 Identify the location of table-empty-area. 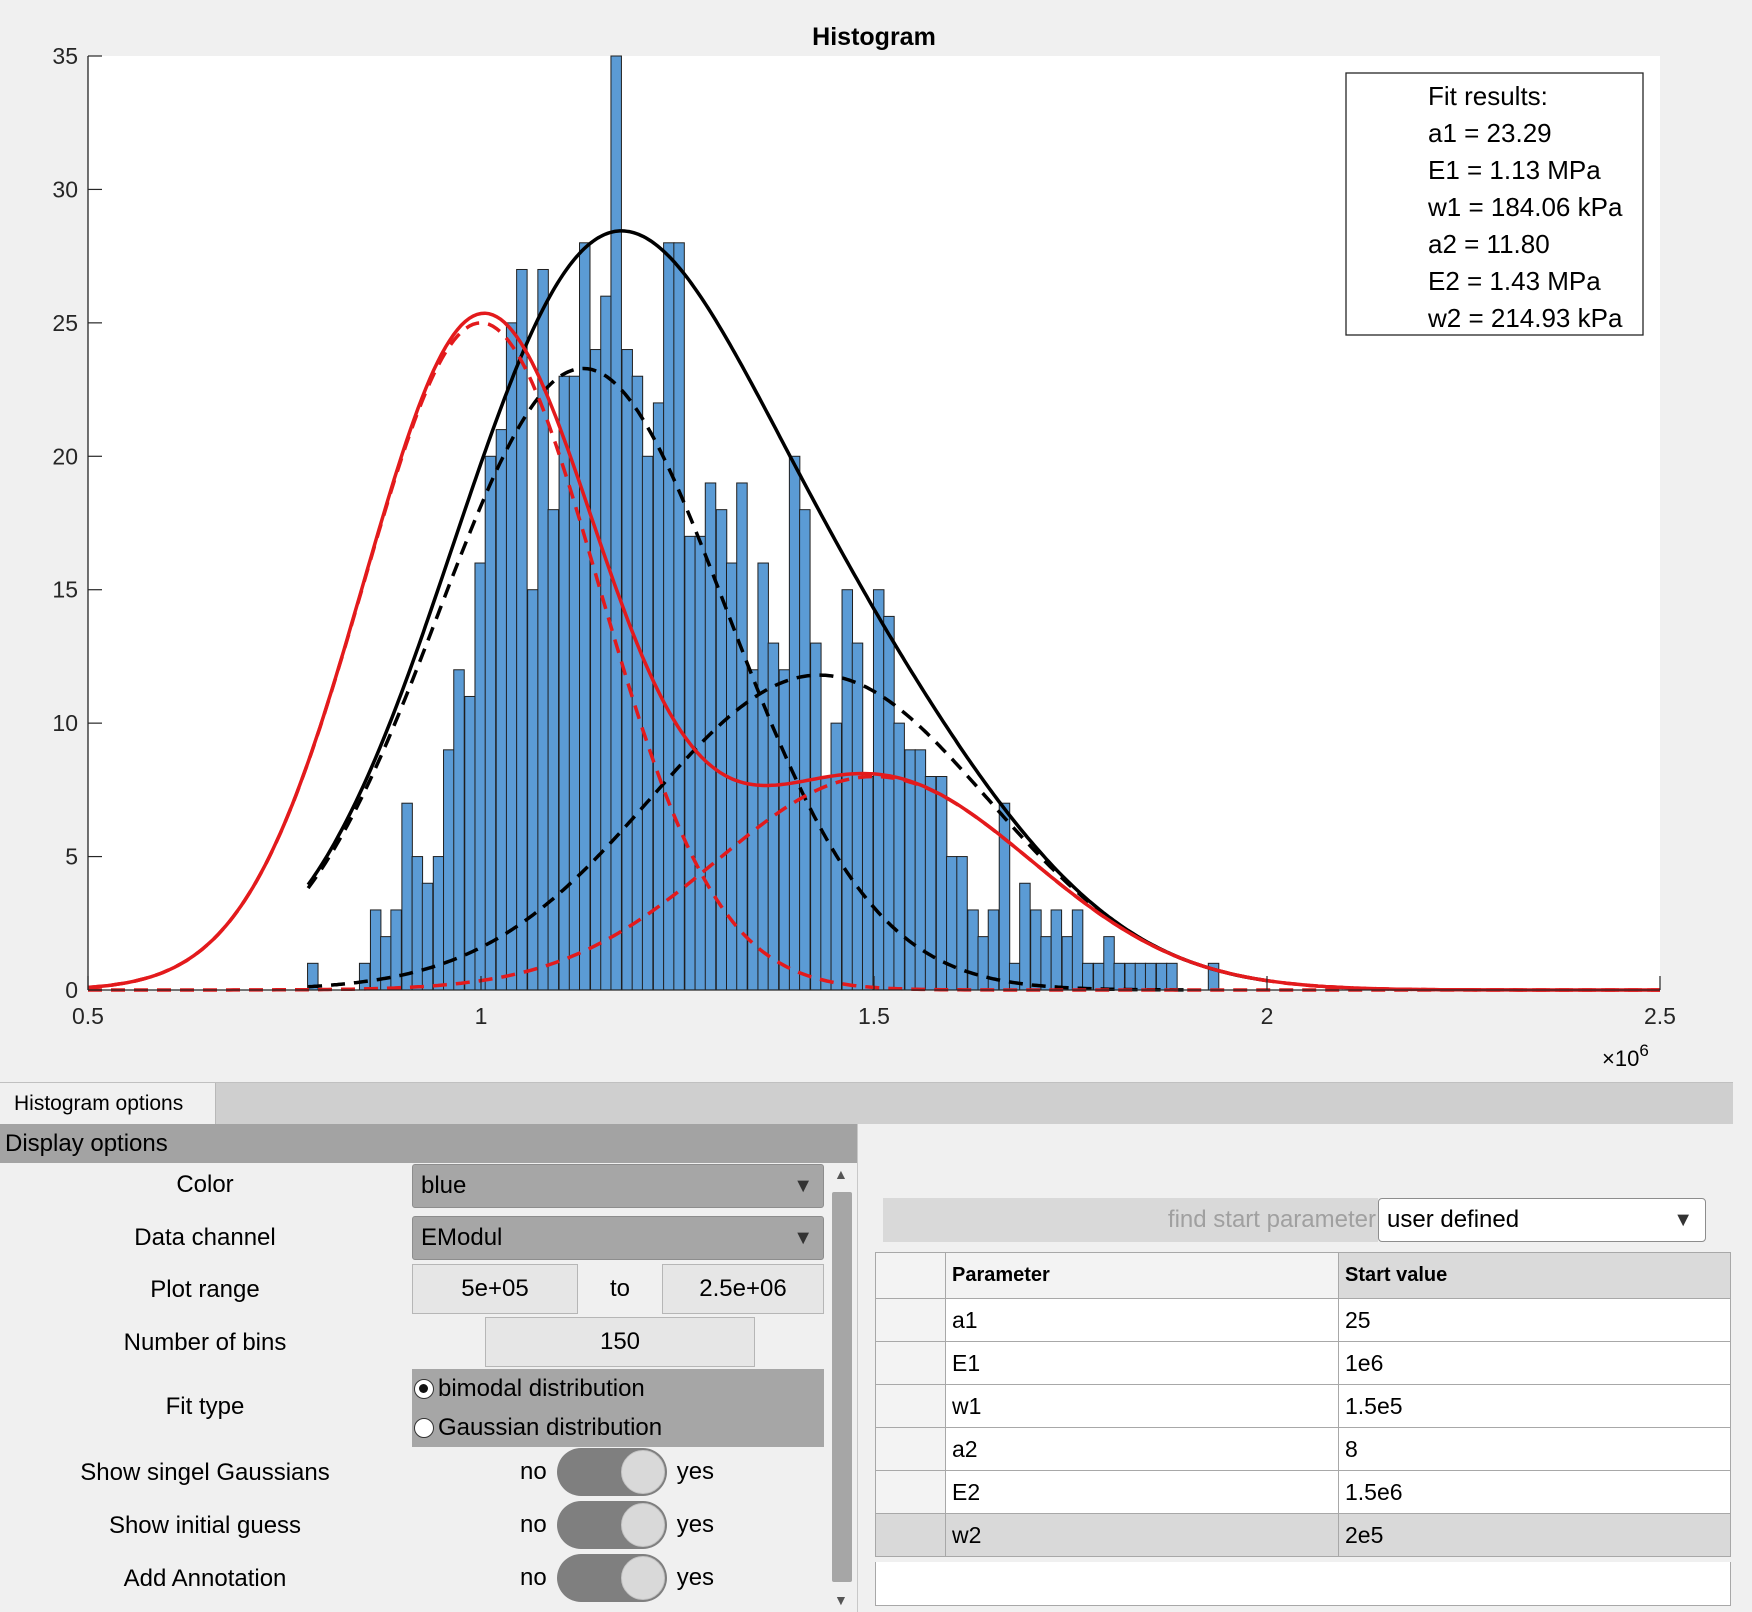
(1303, 1584).